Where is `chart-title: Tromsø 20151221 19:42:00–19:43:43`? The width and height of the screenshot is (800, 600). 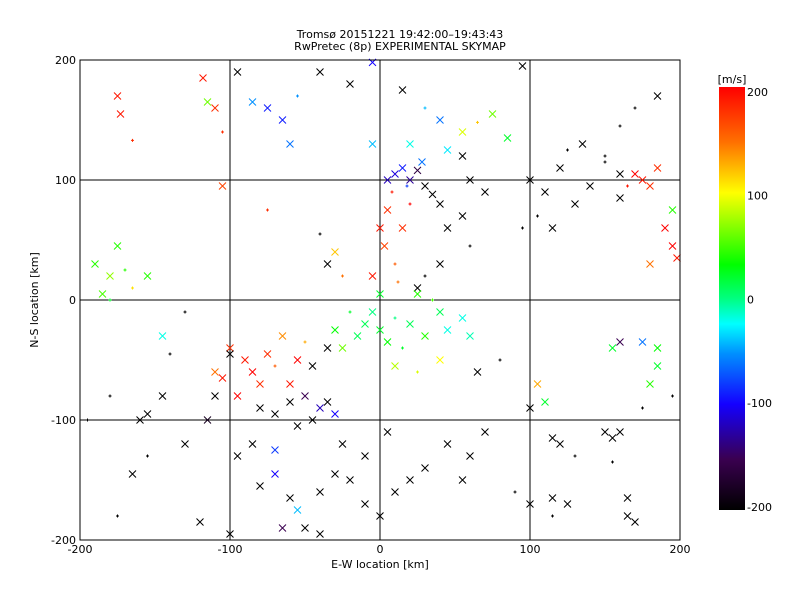
chart-title: Tromsø 20151221 19:42:00–19:43:43 is located at coordinates (400, 34).